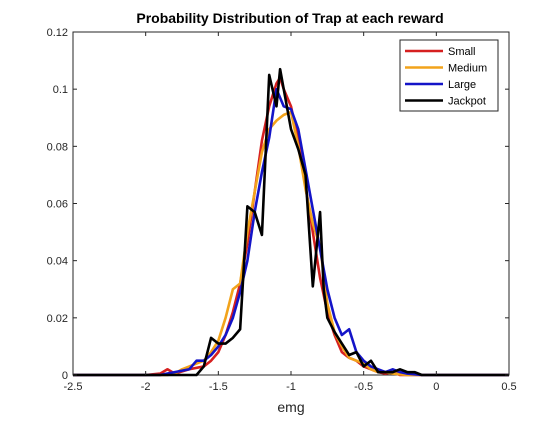 The image size is (560, 425). Describe the element at coordinates (65, 376) in the screenshot. I see `y-tick-label: 0` at that location.